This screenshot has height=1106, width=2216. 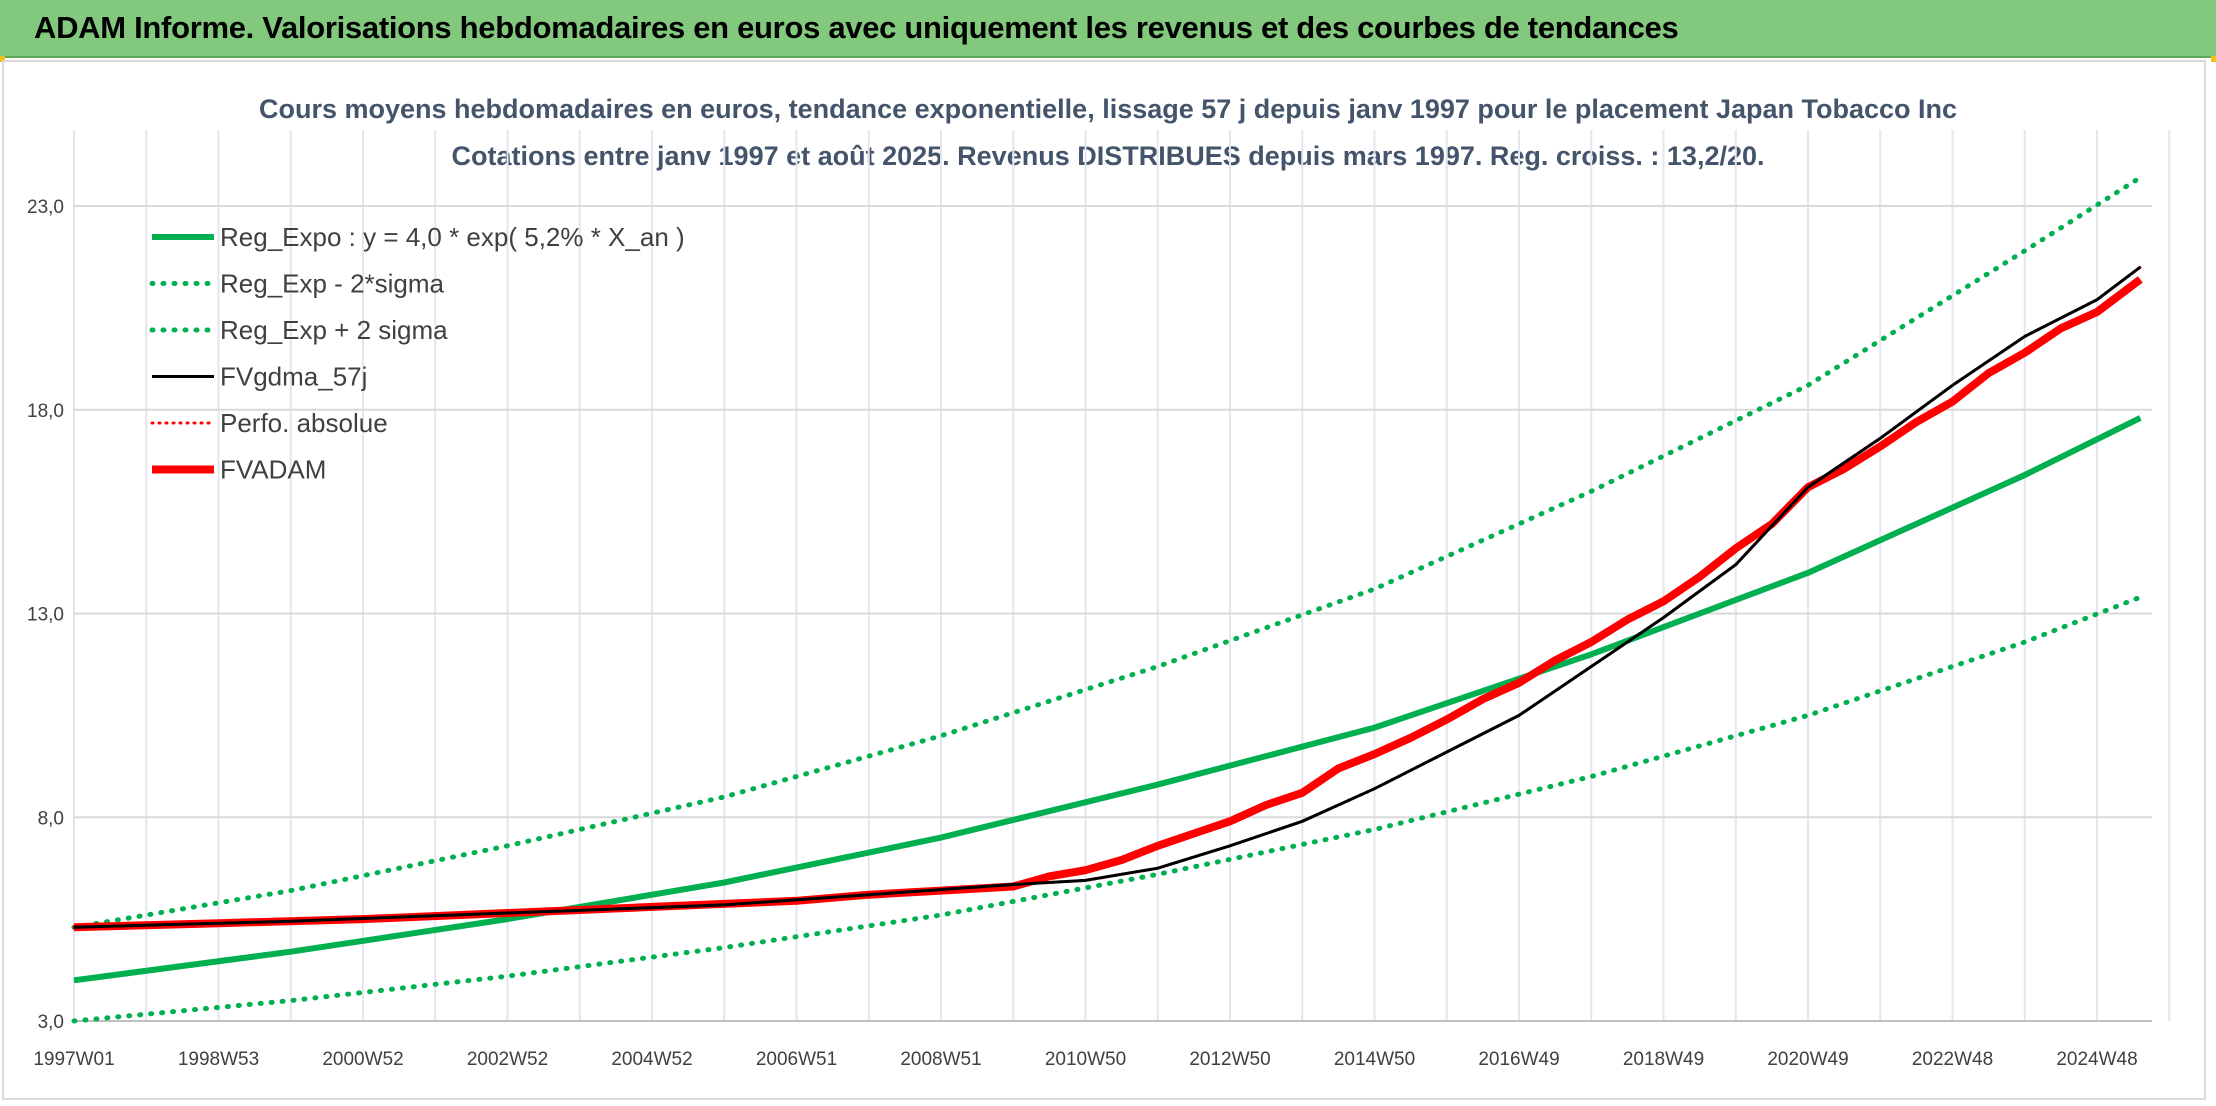 I want to click on x-tick-label: 2010W50, so click(x=1085, y=1059).